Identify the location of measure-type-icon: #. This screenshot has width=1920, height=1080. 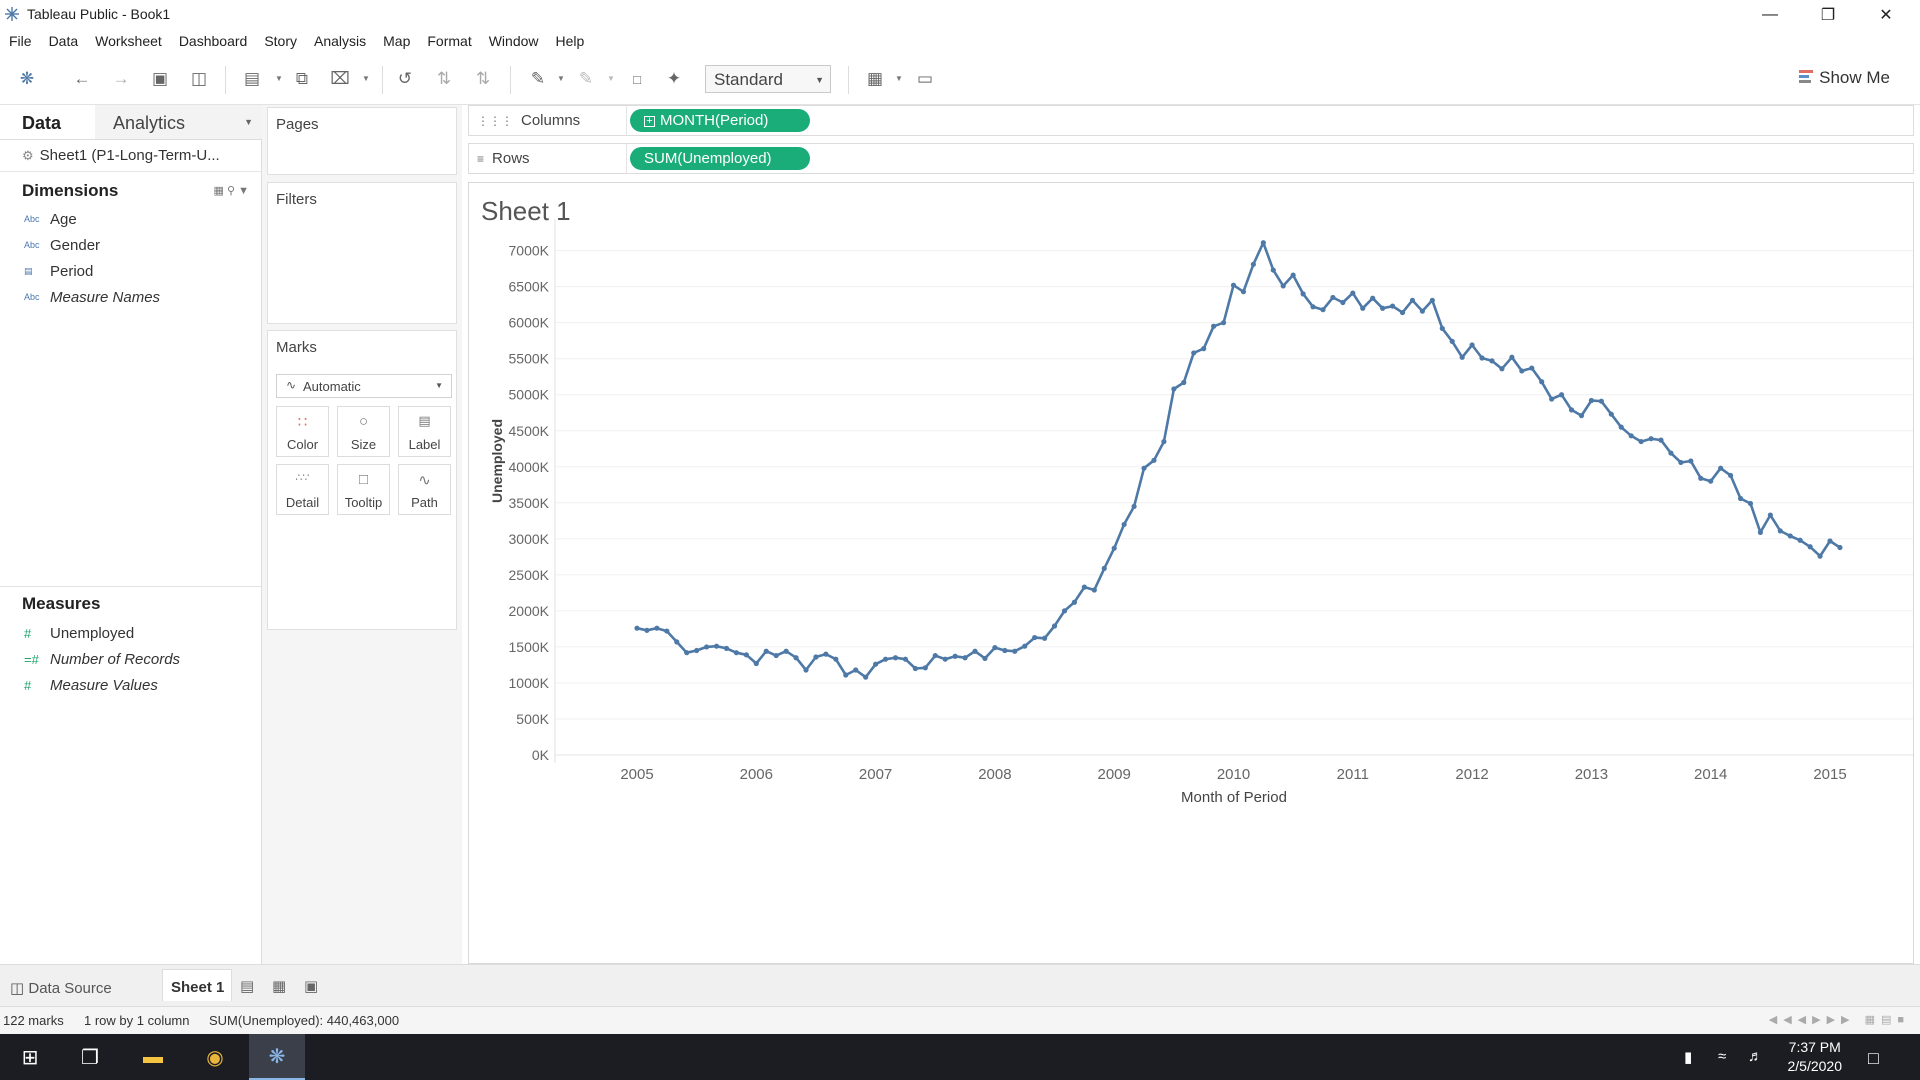
(28, 685).